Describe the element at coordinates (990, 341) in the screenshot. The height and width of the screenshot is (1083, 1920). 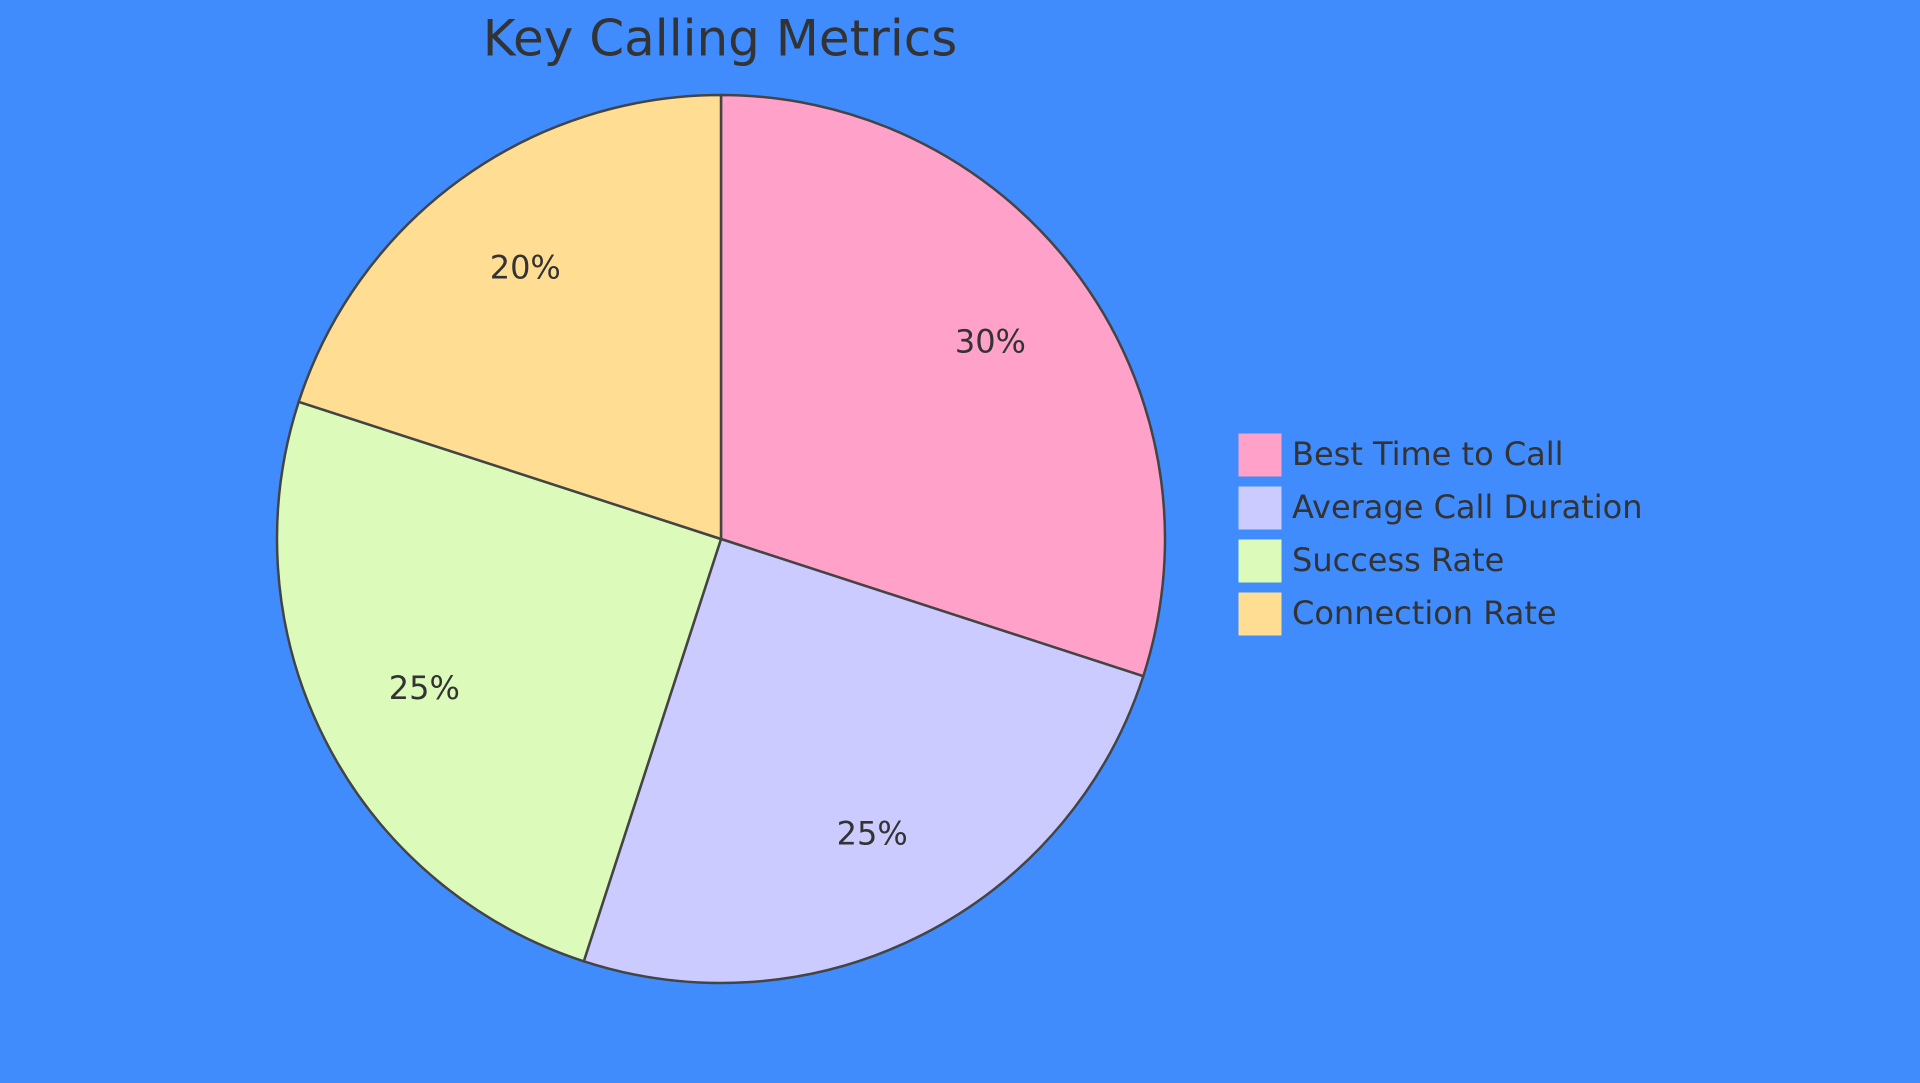
I see `slice-label: 30%` at that location.